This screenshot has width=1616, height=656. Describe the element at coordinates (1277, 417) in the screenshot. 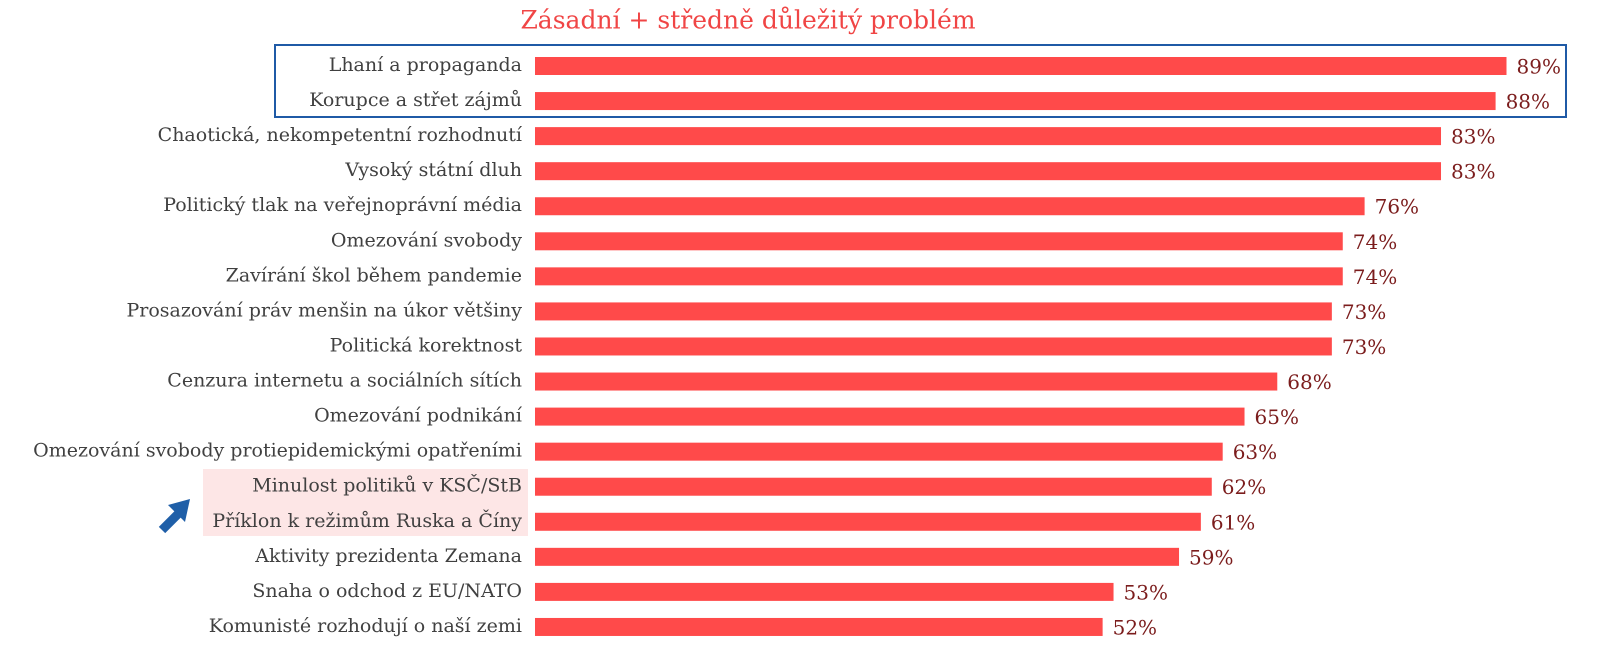

I see `value-label: 65%` at that location.